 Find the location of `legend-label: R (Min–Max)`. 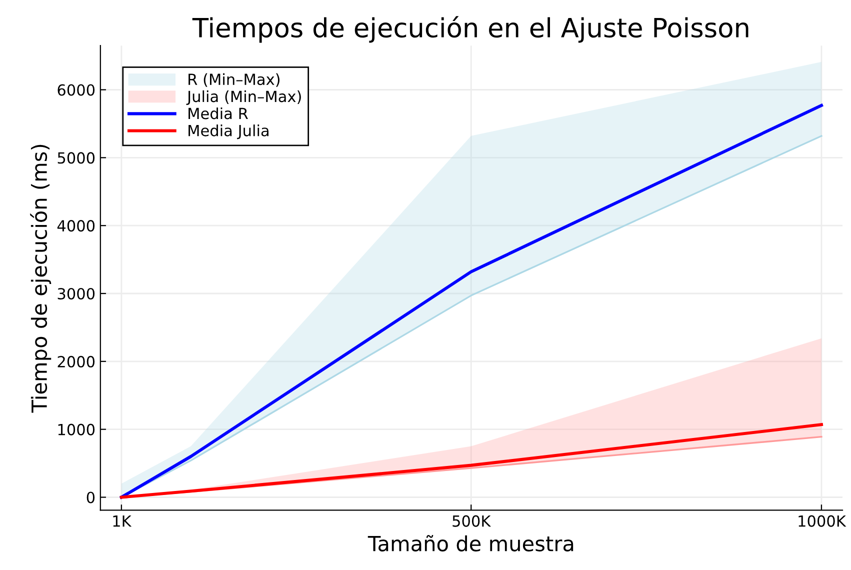

legend-label: R (Min–Max) is located at coordinates (234, 80).